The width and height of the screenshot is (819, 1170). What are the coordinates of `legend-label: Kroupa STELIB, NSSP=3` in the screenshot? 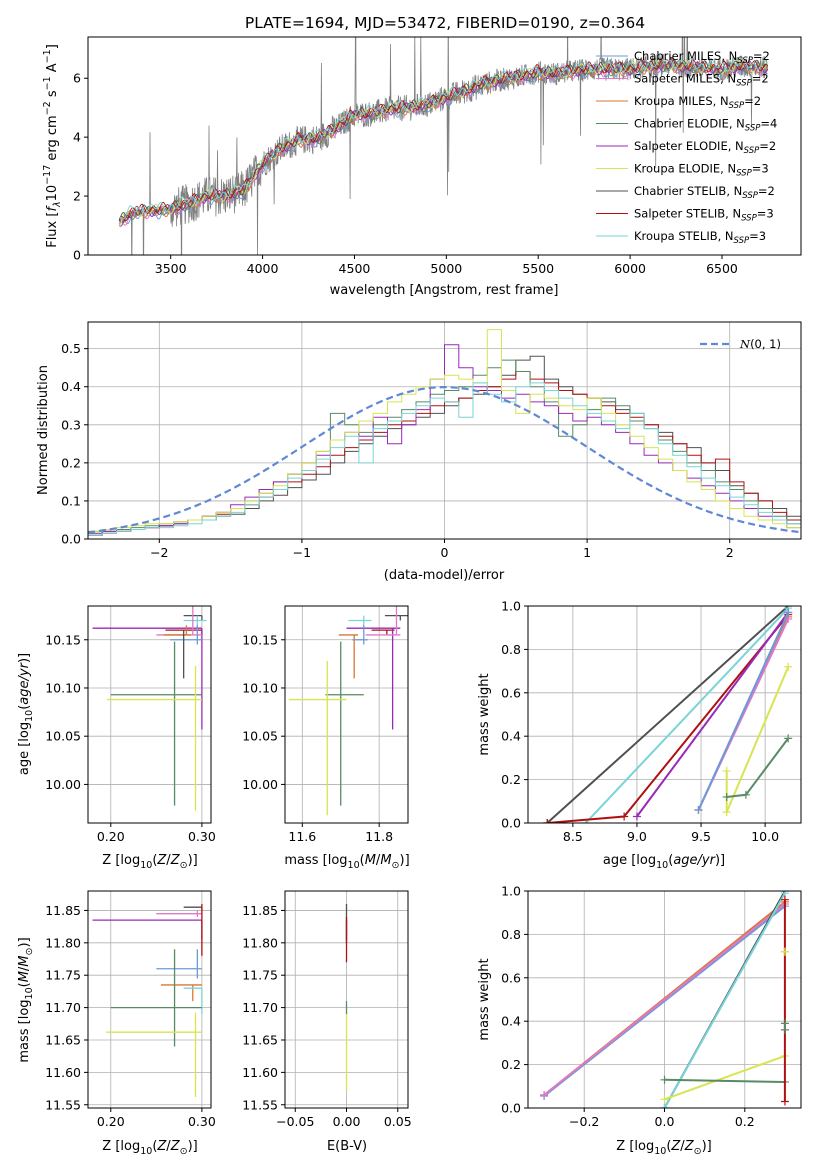 It's located at (700, 237).